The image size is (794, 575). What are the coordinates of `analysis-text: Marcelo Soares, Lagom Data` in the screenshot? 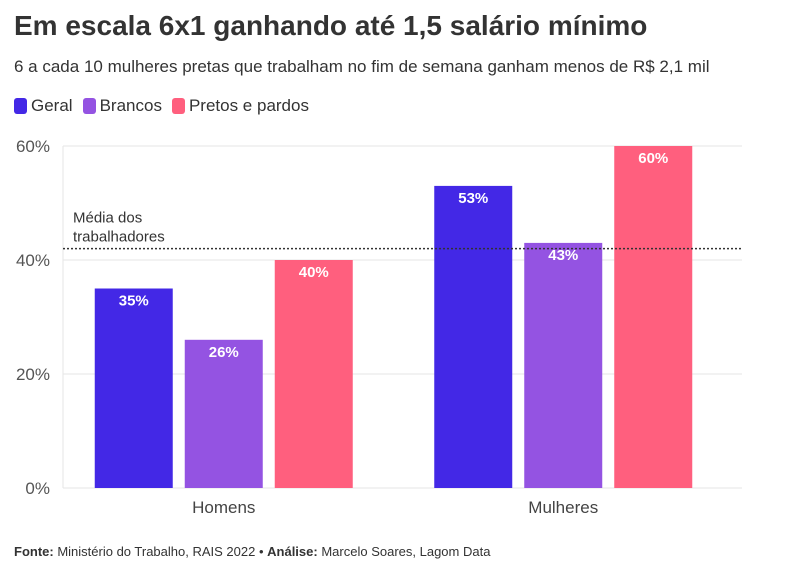 It's located at (406, 551).